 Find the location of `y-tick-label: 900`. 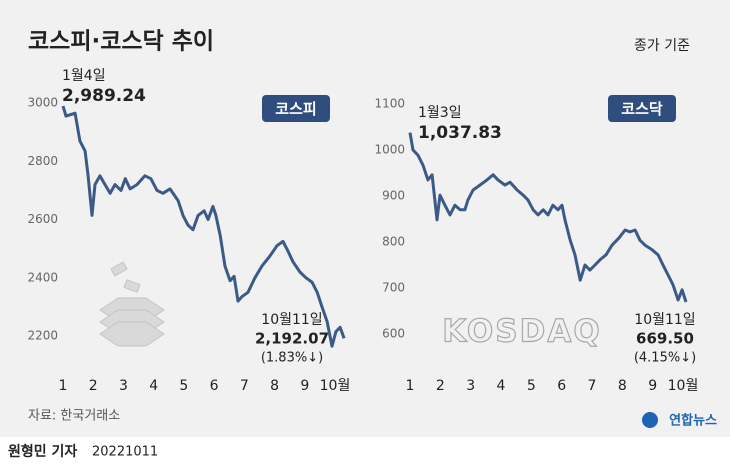

y-tick-label: 900 is located at coordinates (393, 196).